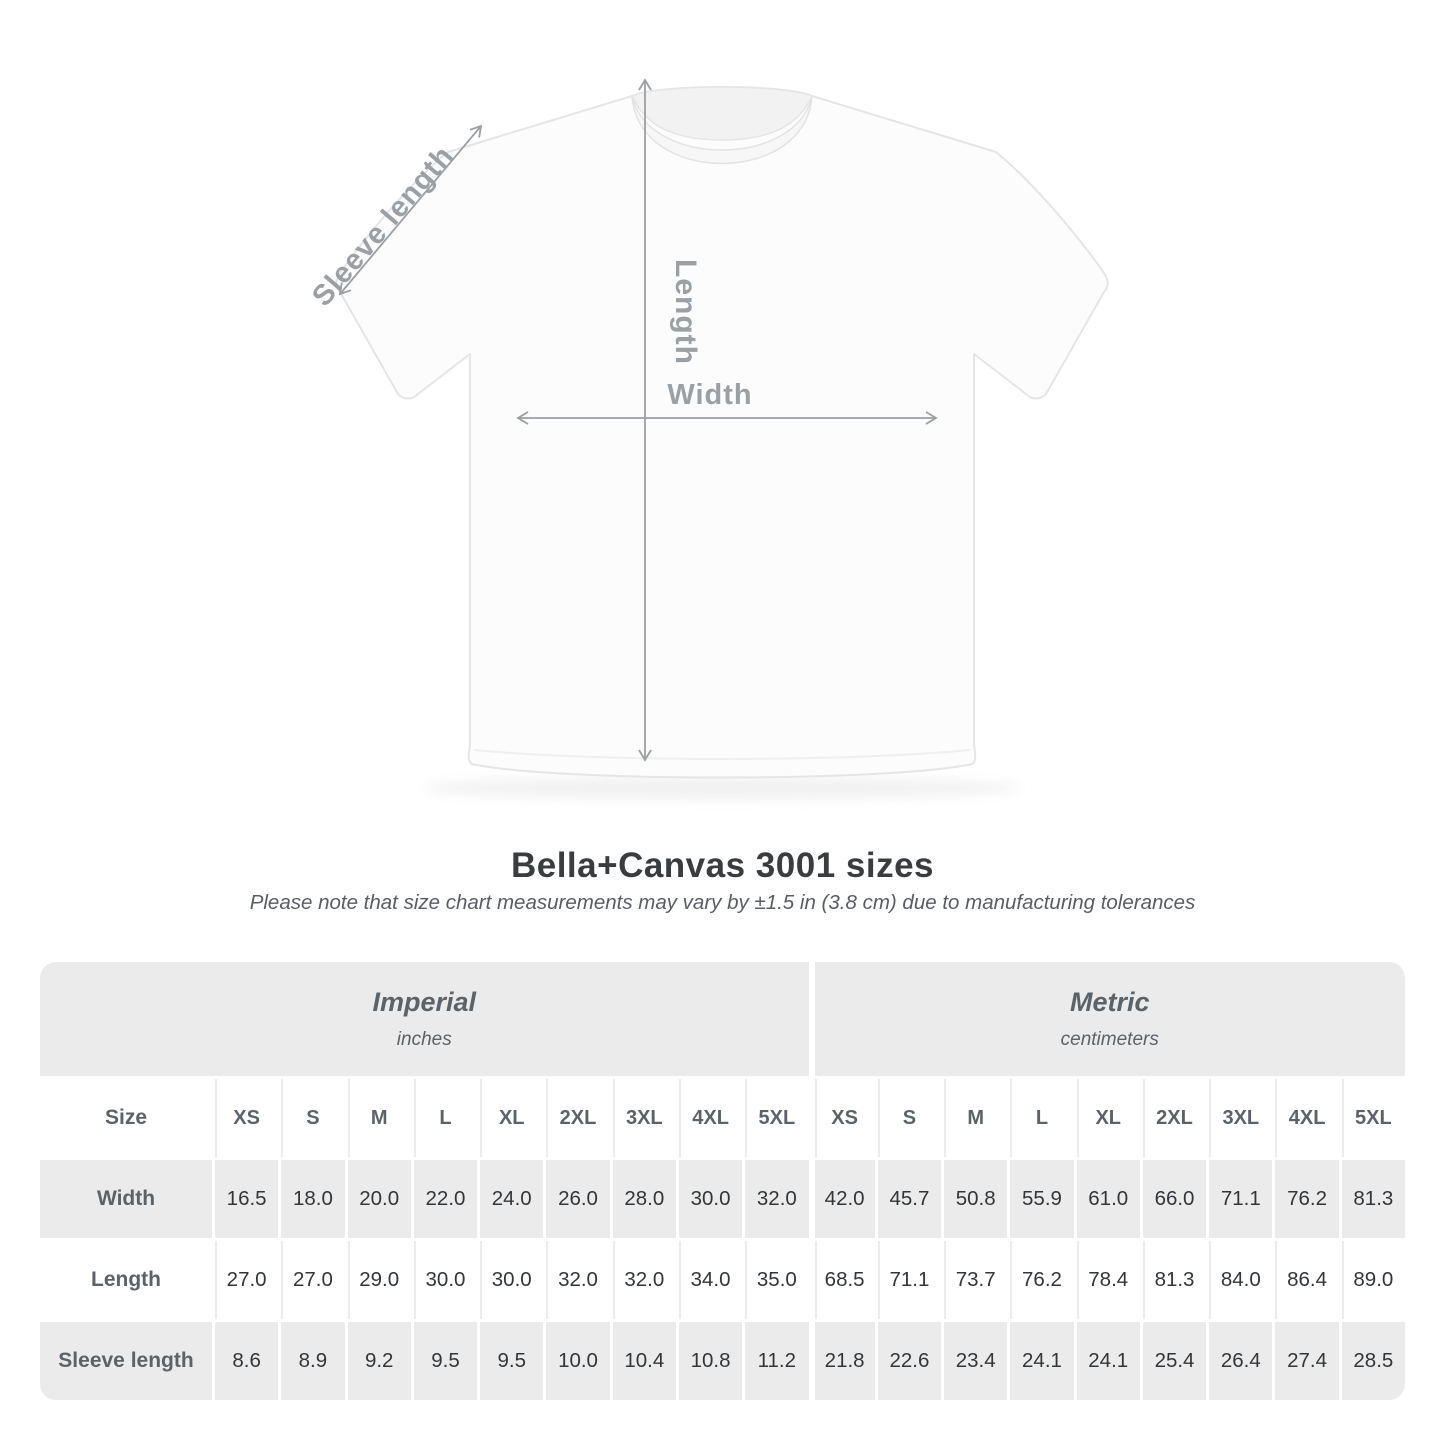 The height and width of the screenshot is (1445, 1445). Describe the element at coordinates (1174, 1199) in the screenshot. I see `table-cell: 66.0` at that location.